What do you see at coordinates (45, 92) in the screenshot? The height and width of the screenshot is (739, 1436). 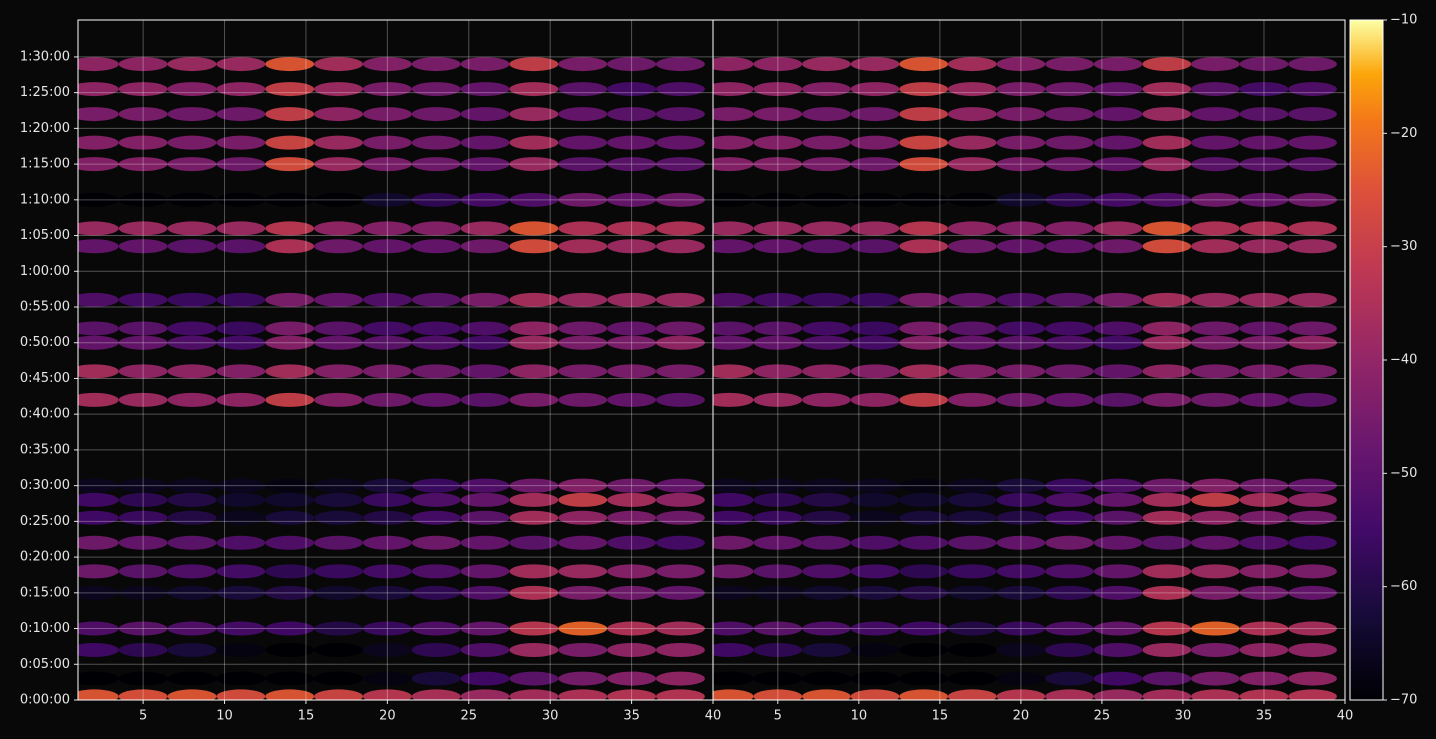 I see `y-tick-label: 1:25:00` at bounding box center [45, 92].